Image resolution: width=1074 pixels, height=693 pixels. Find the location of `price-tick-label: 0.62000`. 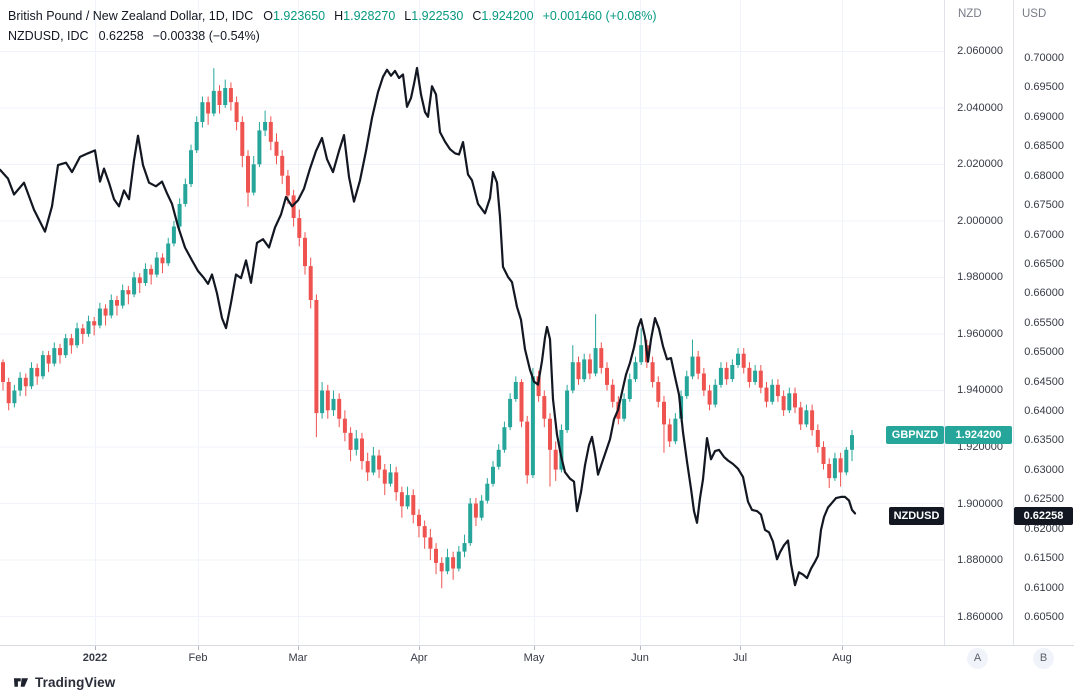

price-tick-label: 0.62000 is located at coordinates (1044, 529).